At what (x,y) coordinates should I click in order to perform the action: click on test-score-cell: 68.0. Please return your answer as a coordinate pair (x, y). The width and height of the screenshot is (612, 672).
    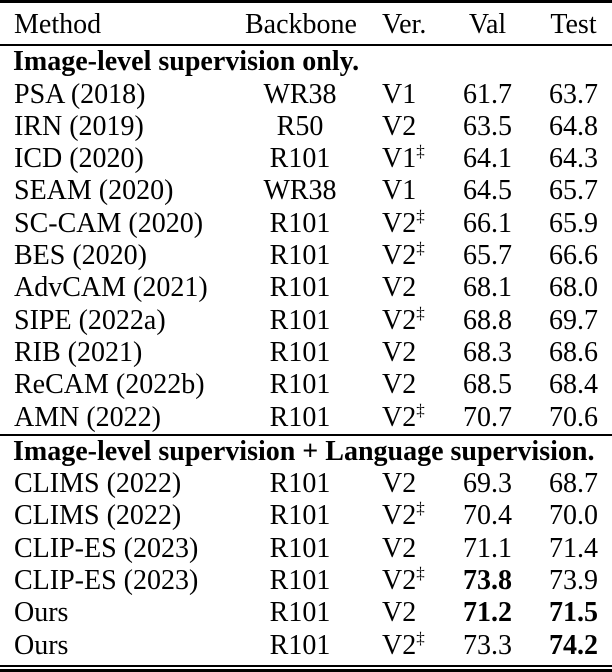
    Looking at the image, I should click on (573, 288).